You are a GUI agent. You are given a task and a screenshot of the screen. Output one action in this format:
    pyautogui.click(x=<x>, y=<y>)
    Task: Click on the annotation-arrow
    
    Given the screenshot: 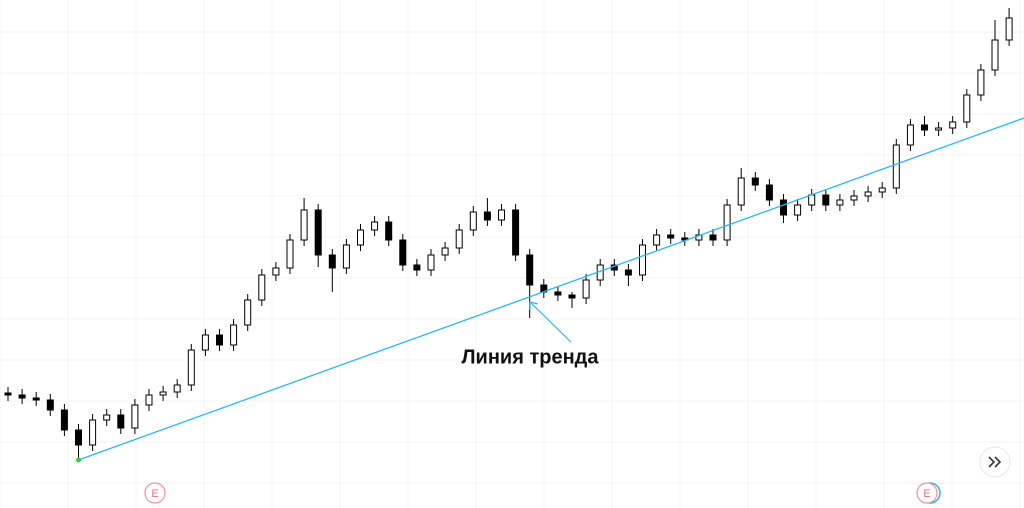 What is the action you would take?
    pyautogui.click(x=550, y=322)
    